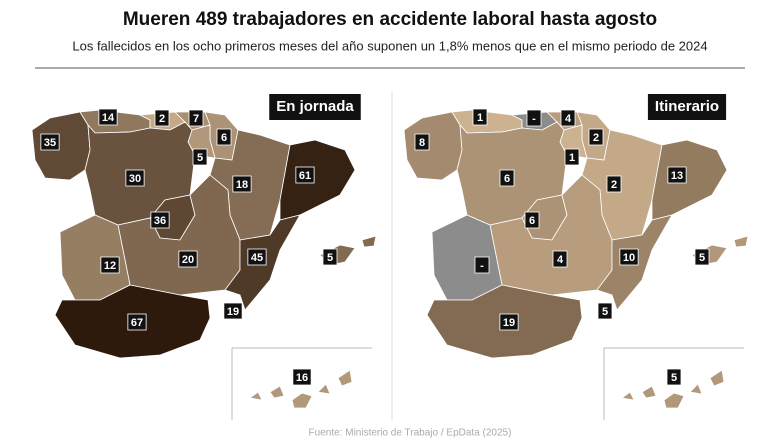  I want to click on region-label: 67, so click(137, 323).